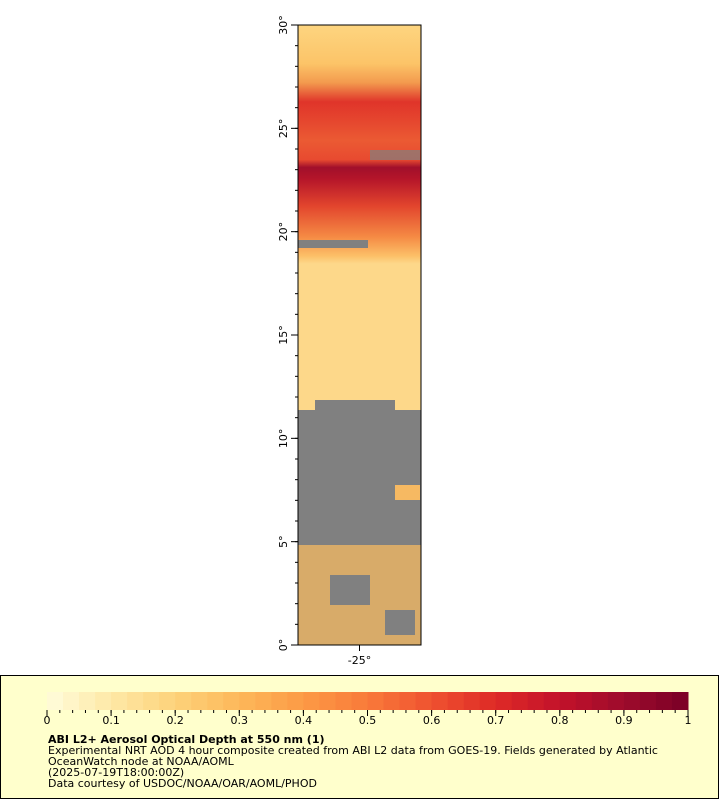 This screenshot has width=720, height=804. I want to click on colorbar-tick-label: 0.9, so click(624, 720).